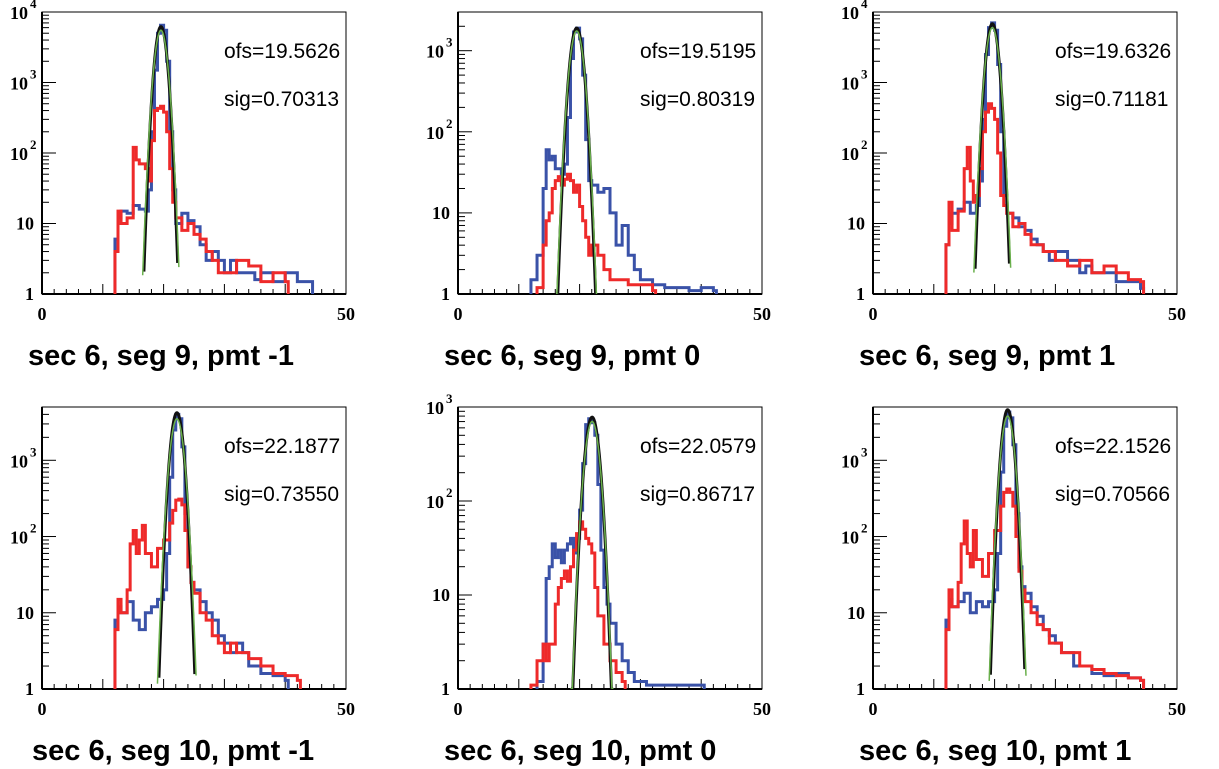 The width and height of the screenshot is (1219, 769). What do you see at coordinates (281, 99) in the screenshot?
I see `sigma-annotation: sig=0.70313` at bounding box center [281, 99].